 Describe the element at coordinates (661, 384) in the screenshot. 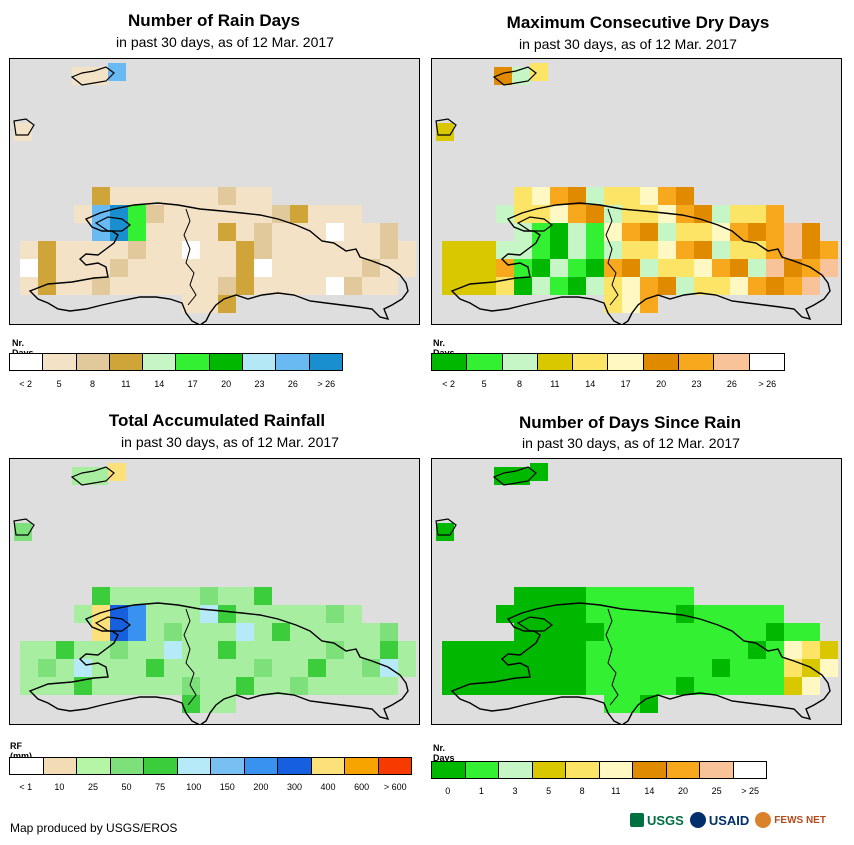

I see `legend-label: 20` at that location.